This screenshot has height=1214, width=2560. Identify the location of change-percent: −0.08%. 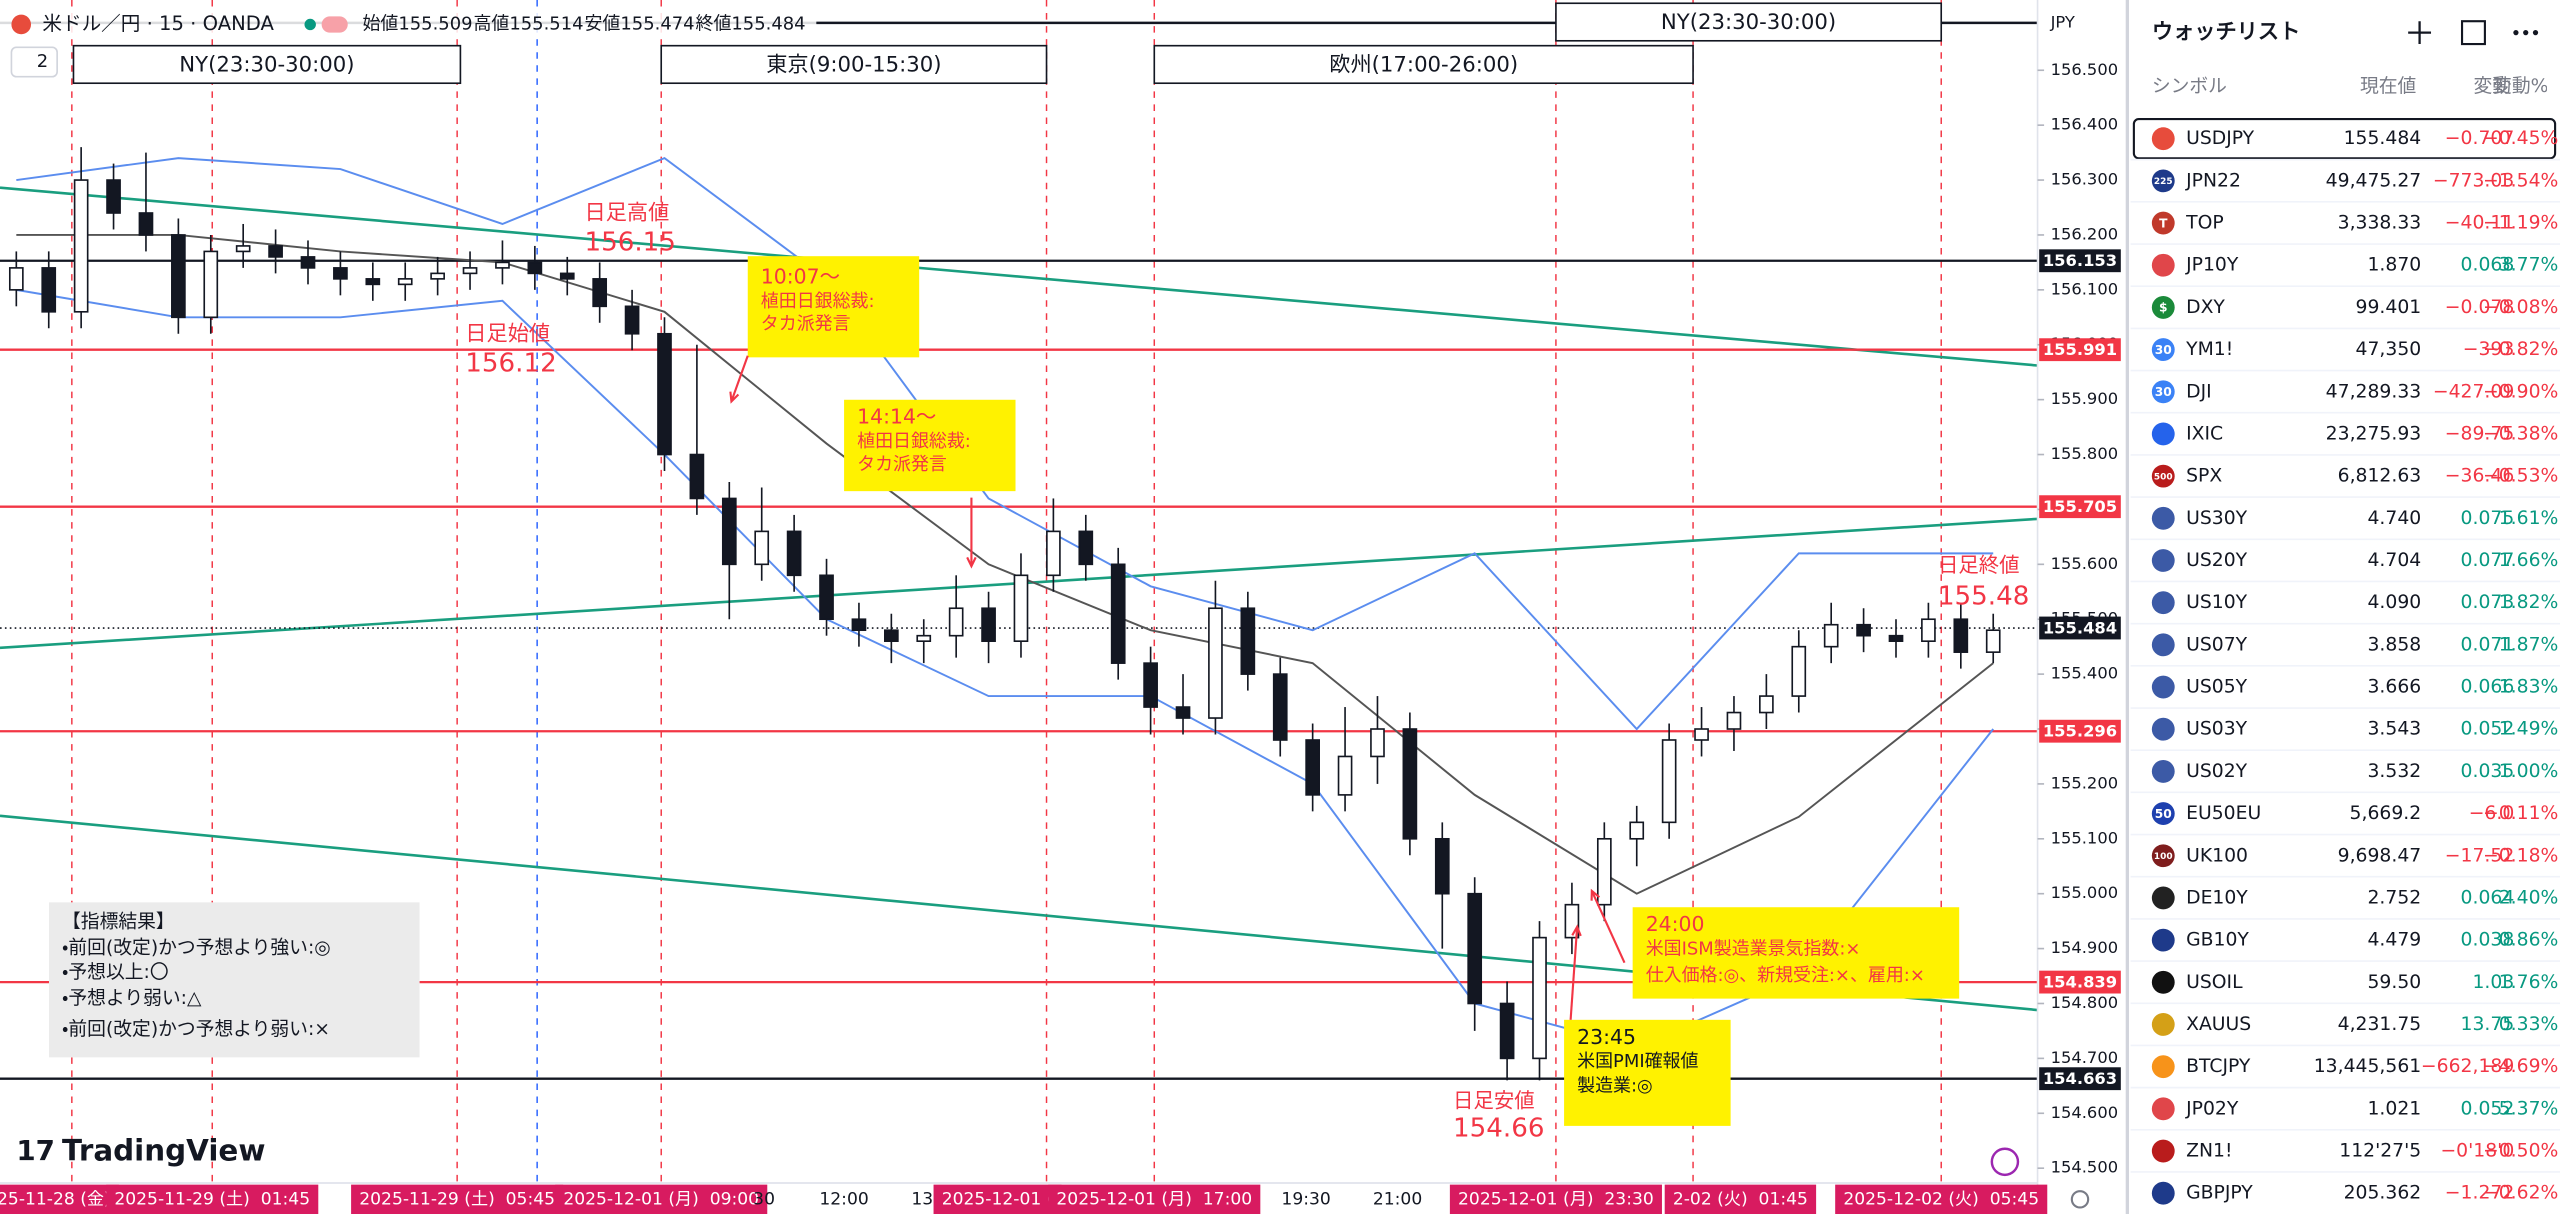
(2520, 307).